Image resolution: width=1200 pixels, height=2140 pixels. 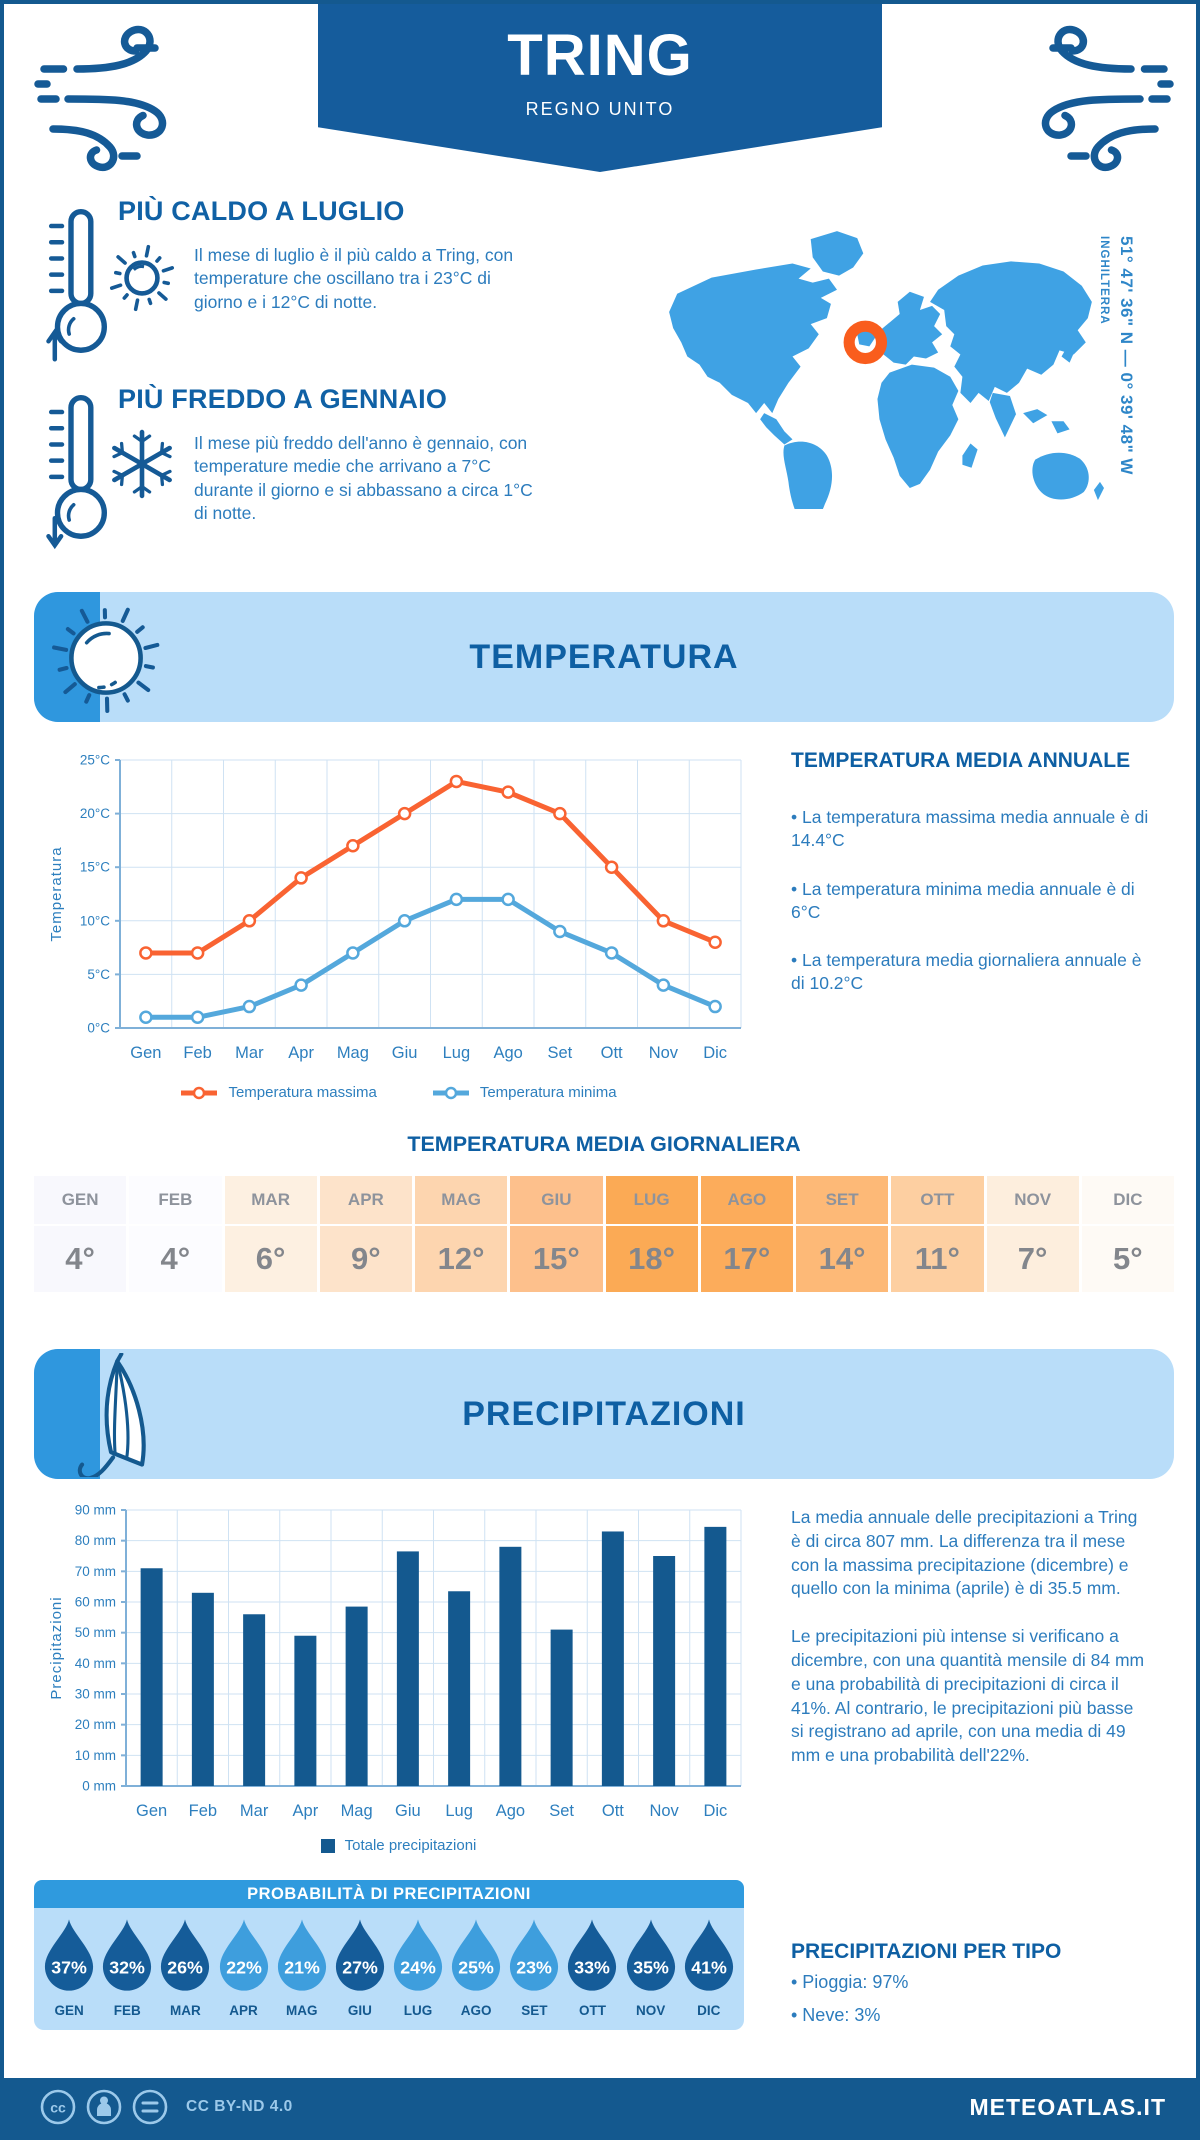 I want to click on temperature-section-title: TEMPERATURA, so click(x=604, y=657).